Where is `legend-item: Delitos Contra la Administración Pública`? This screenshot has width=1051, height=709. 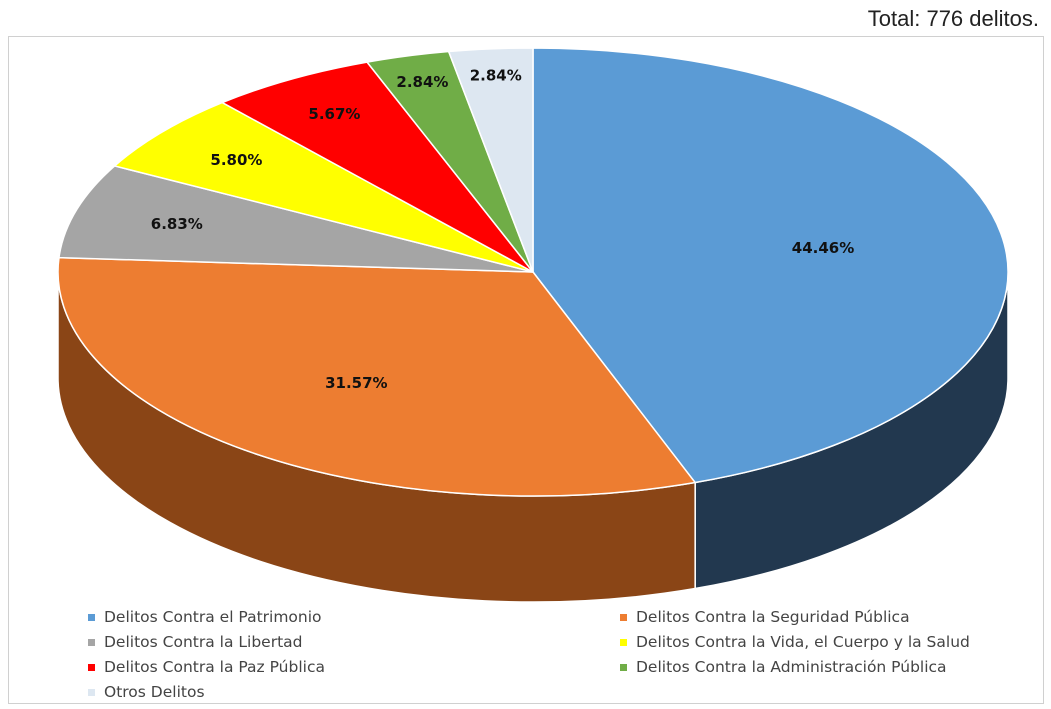
legend-item: Delitos Contra la Administración Pública is located at coordinates (783, 667).